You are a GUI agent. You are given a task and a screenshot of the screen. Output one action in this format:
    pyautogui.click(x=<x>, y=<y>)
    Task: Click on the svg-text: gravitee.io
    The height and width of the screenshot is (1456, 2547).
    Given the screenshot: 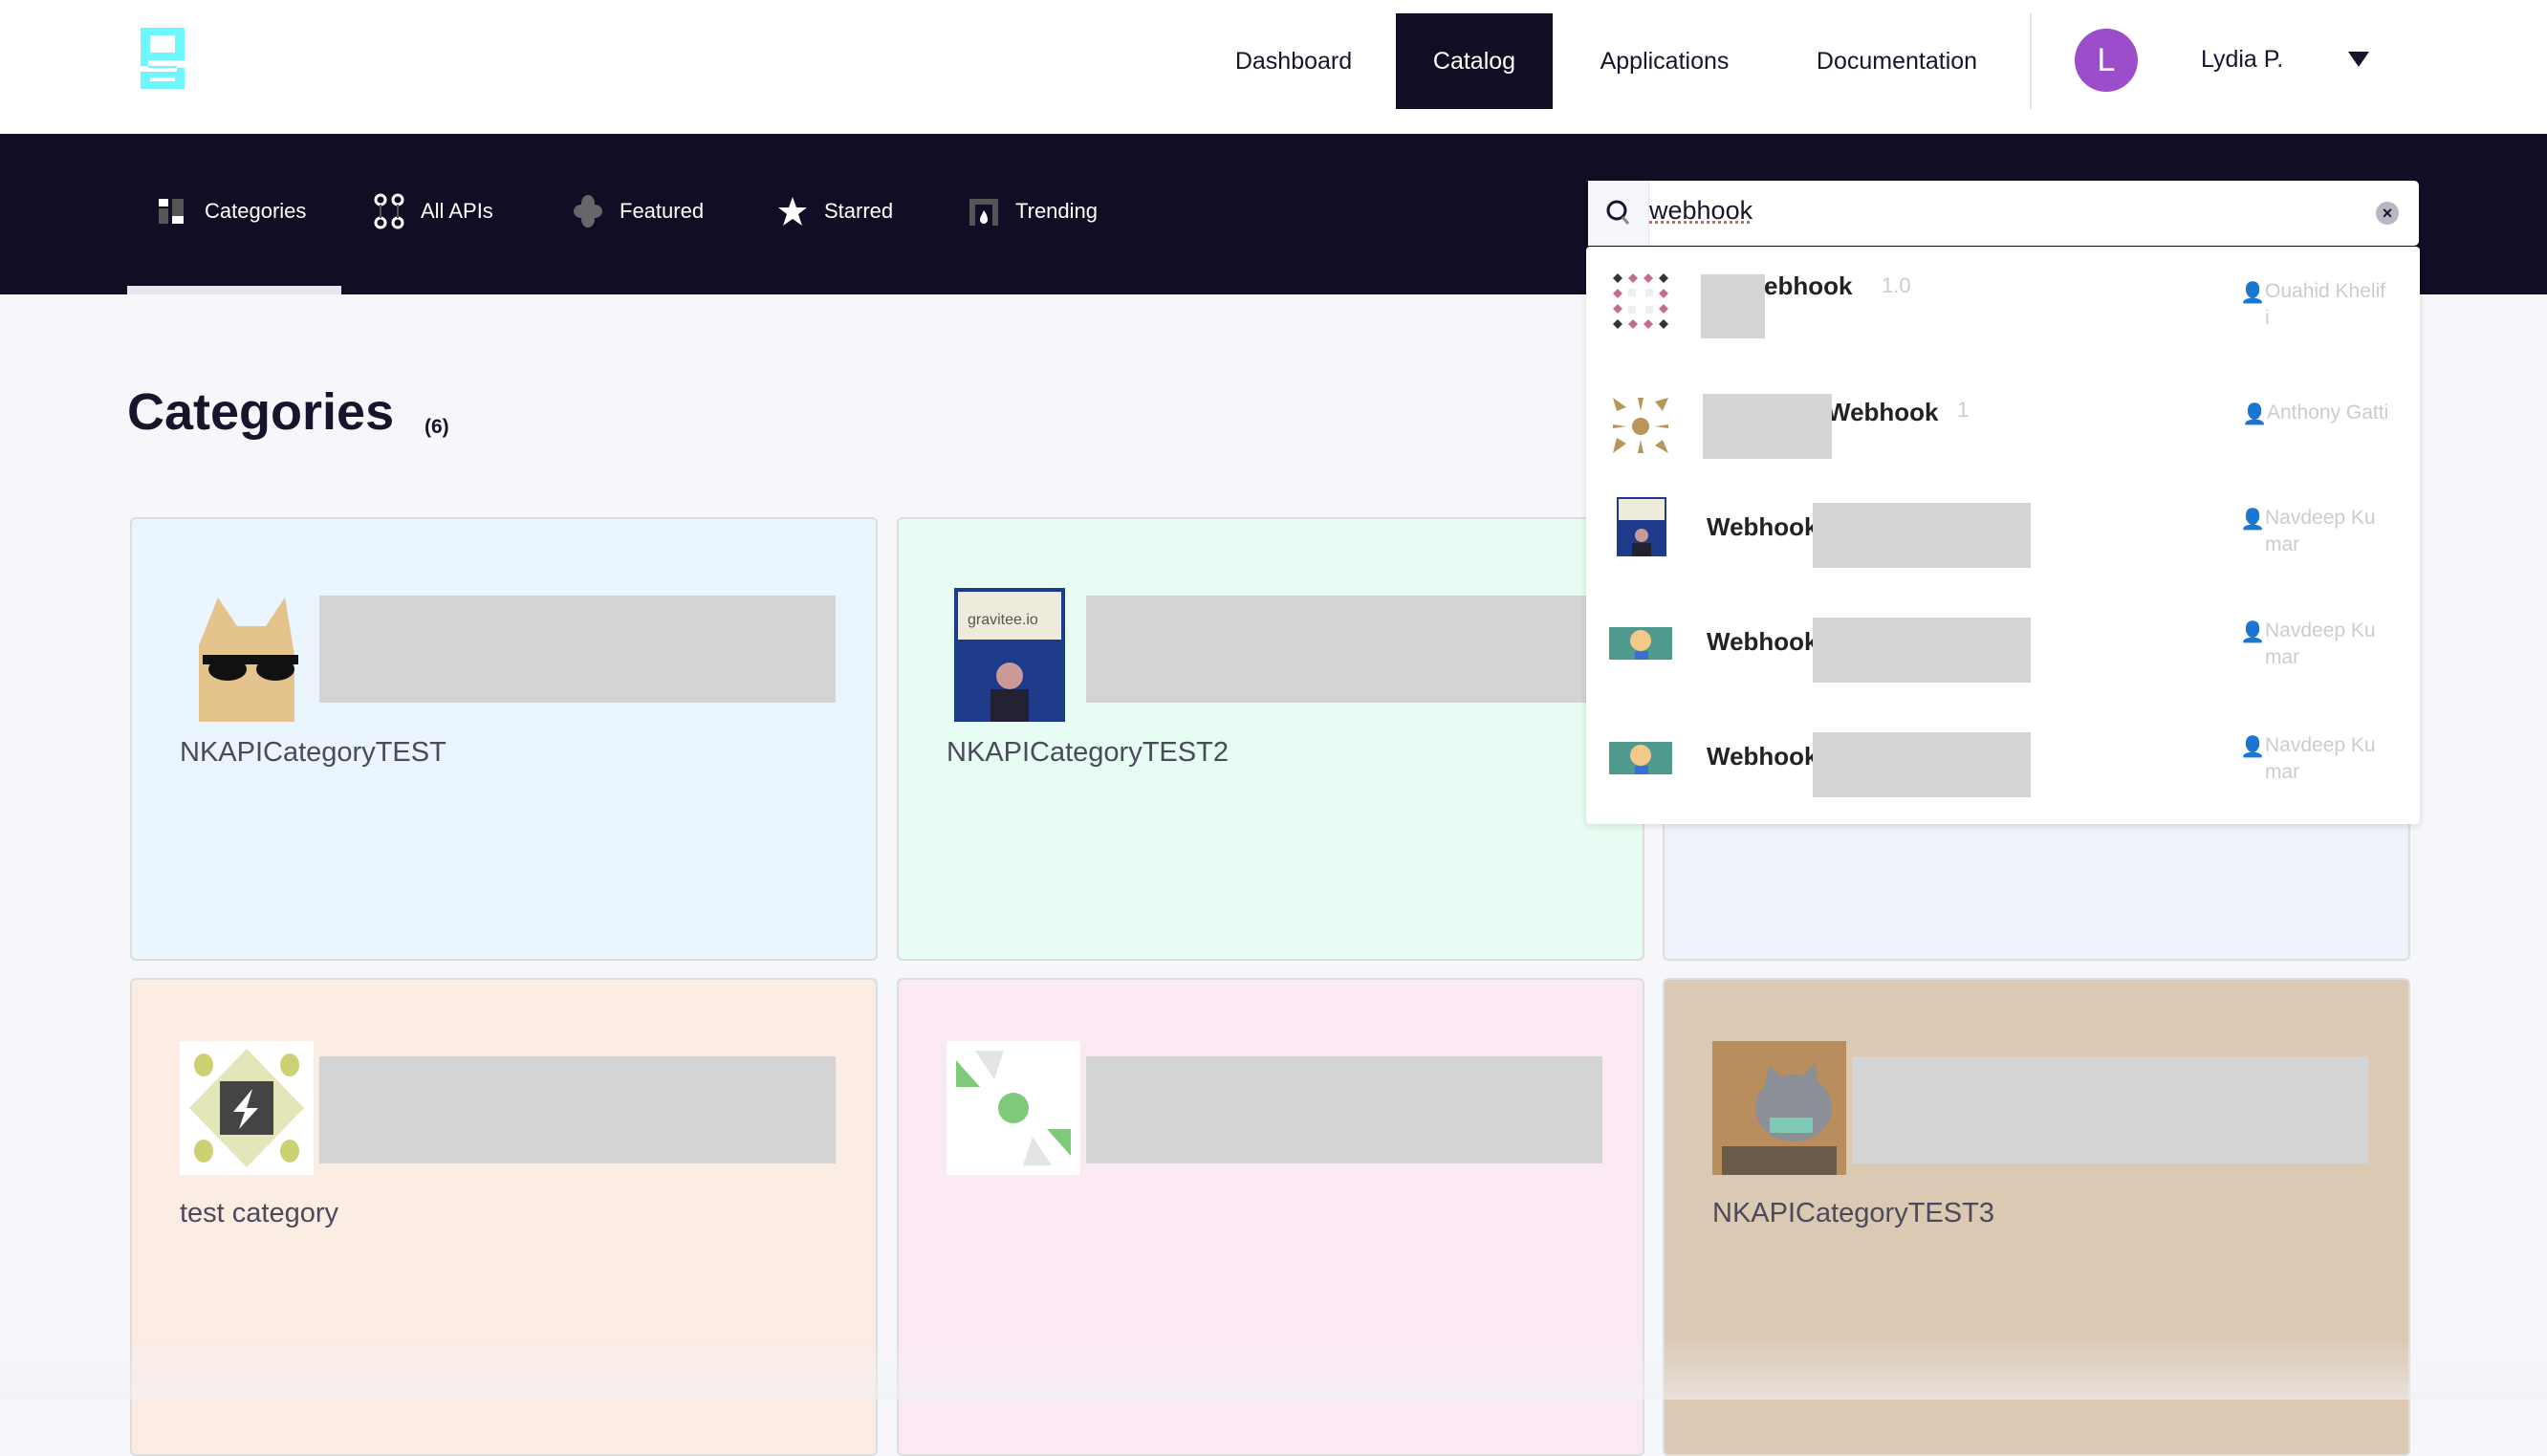 What is the action you would take?
    pyautogui.click(x=1003, y=620)
    